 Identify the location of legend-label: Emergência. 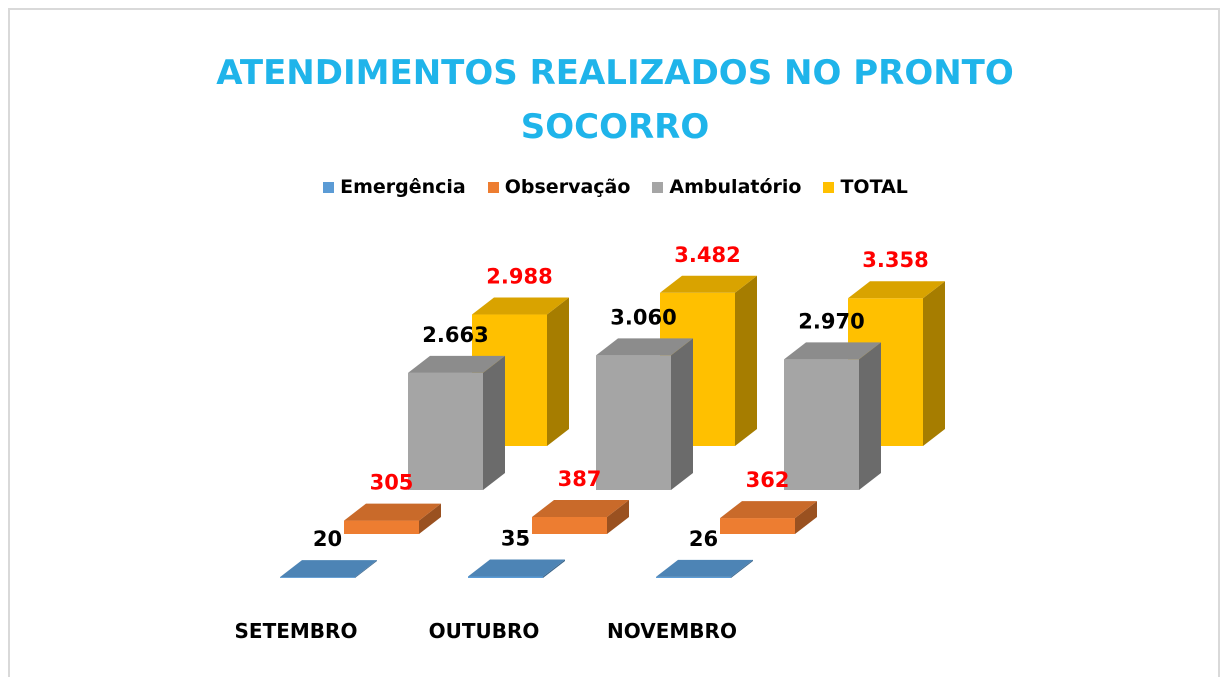
(403, 187).